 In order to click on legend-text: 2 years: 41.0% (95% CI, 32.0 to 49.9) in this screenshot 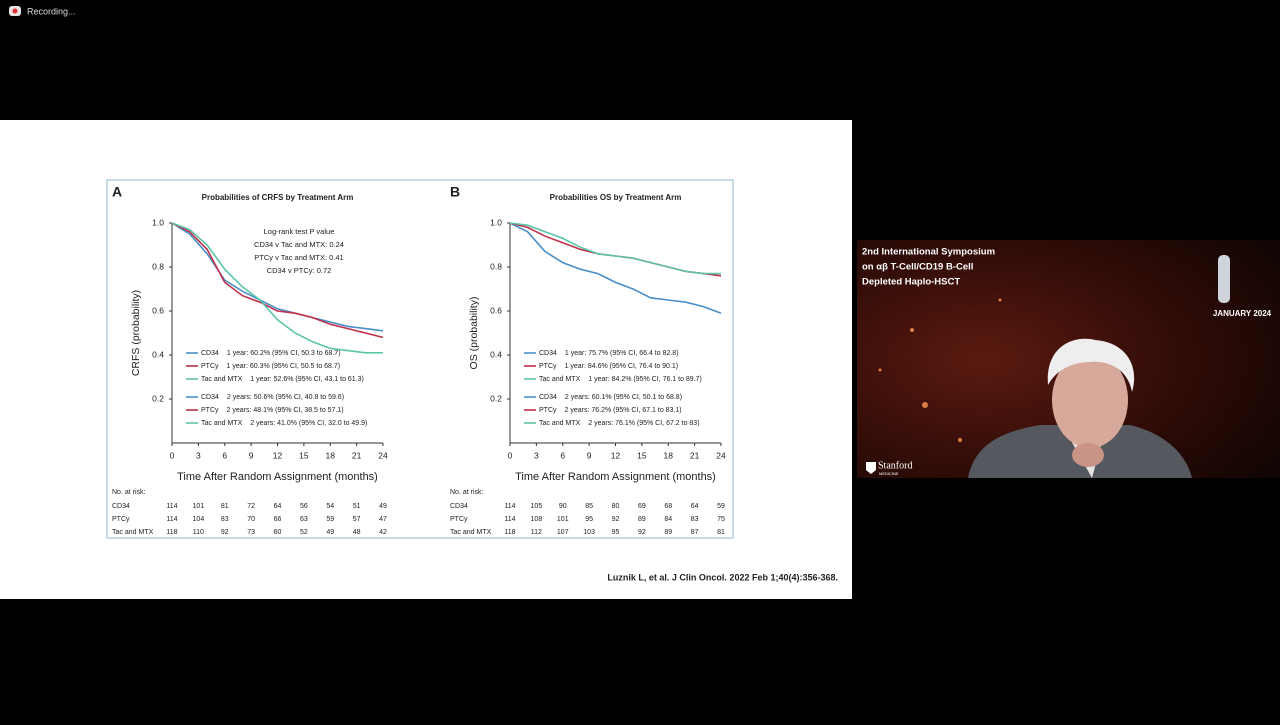, I will do `click(308, 423)`.